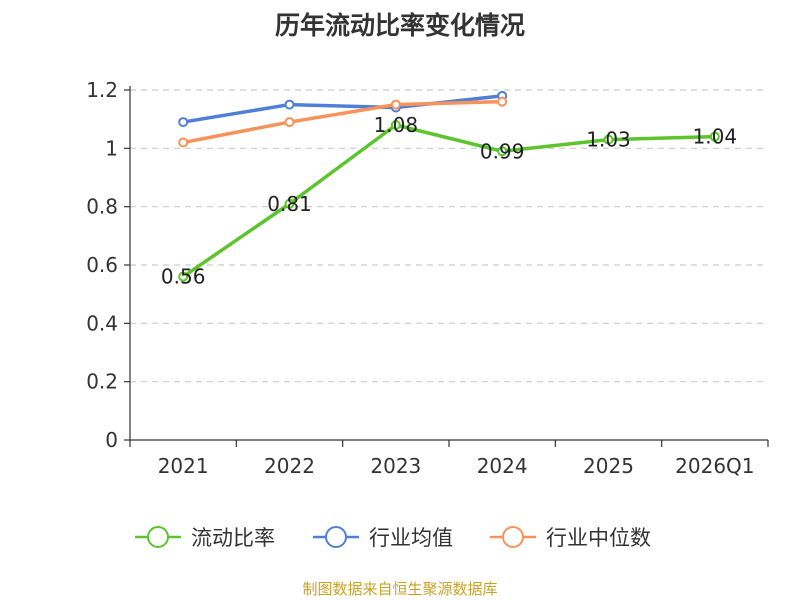  I want to click on x-tick-label: 2024, so click(502, 466).